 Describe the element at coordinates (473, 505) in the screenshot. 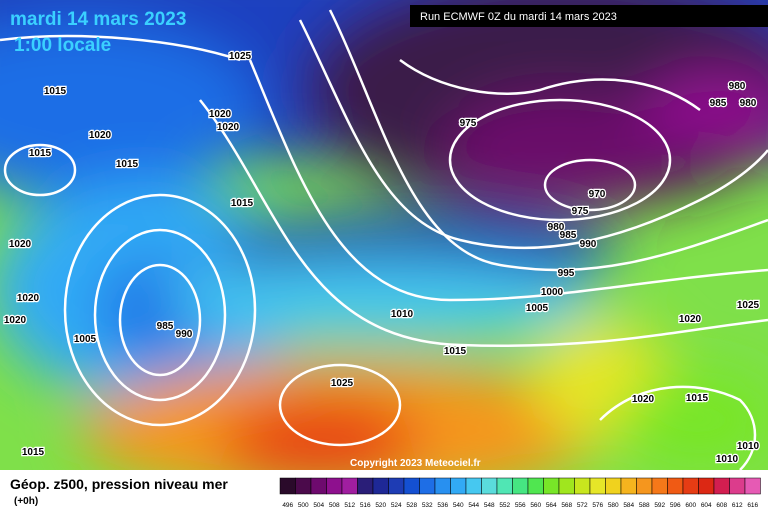

I see `legend-label: 544` at that location.